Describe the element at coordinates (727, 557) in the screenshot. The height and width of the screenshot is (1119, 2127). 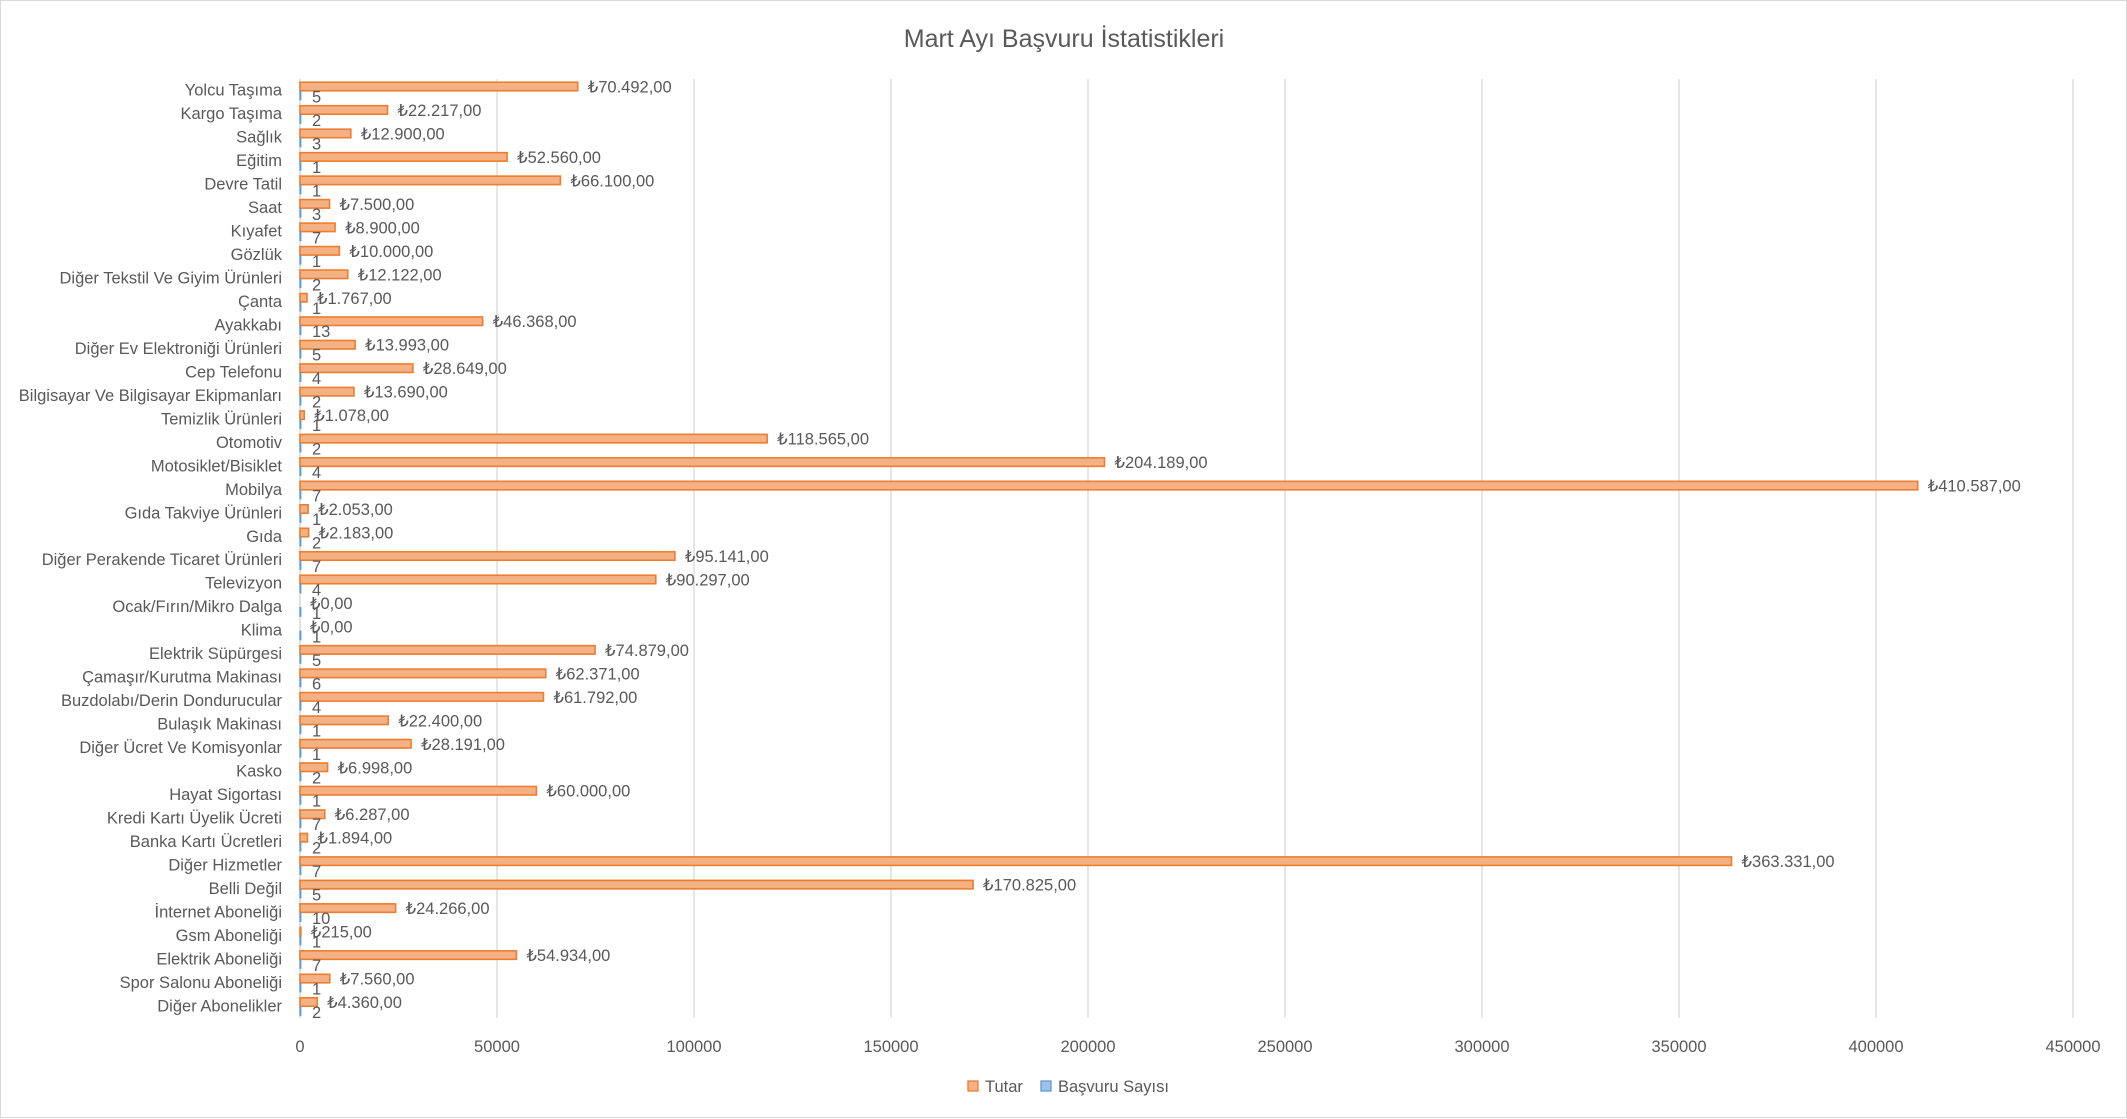
I see `data-label-tutar: ₺95.141,00` at that location.